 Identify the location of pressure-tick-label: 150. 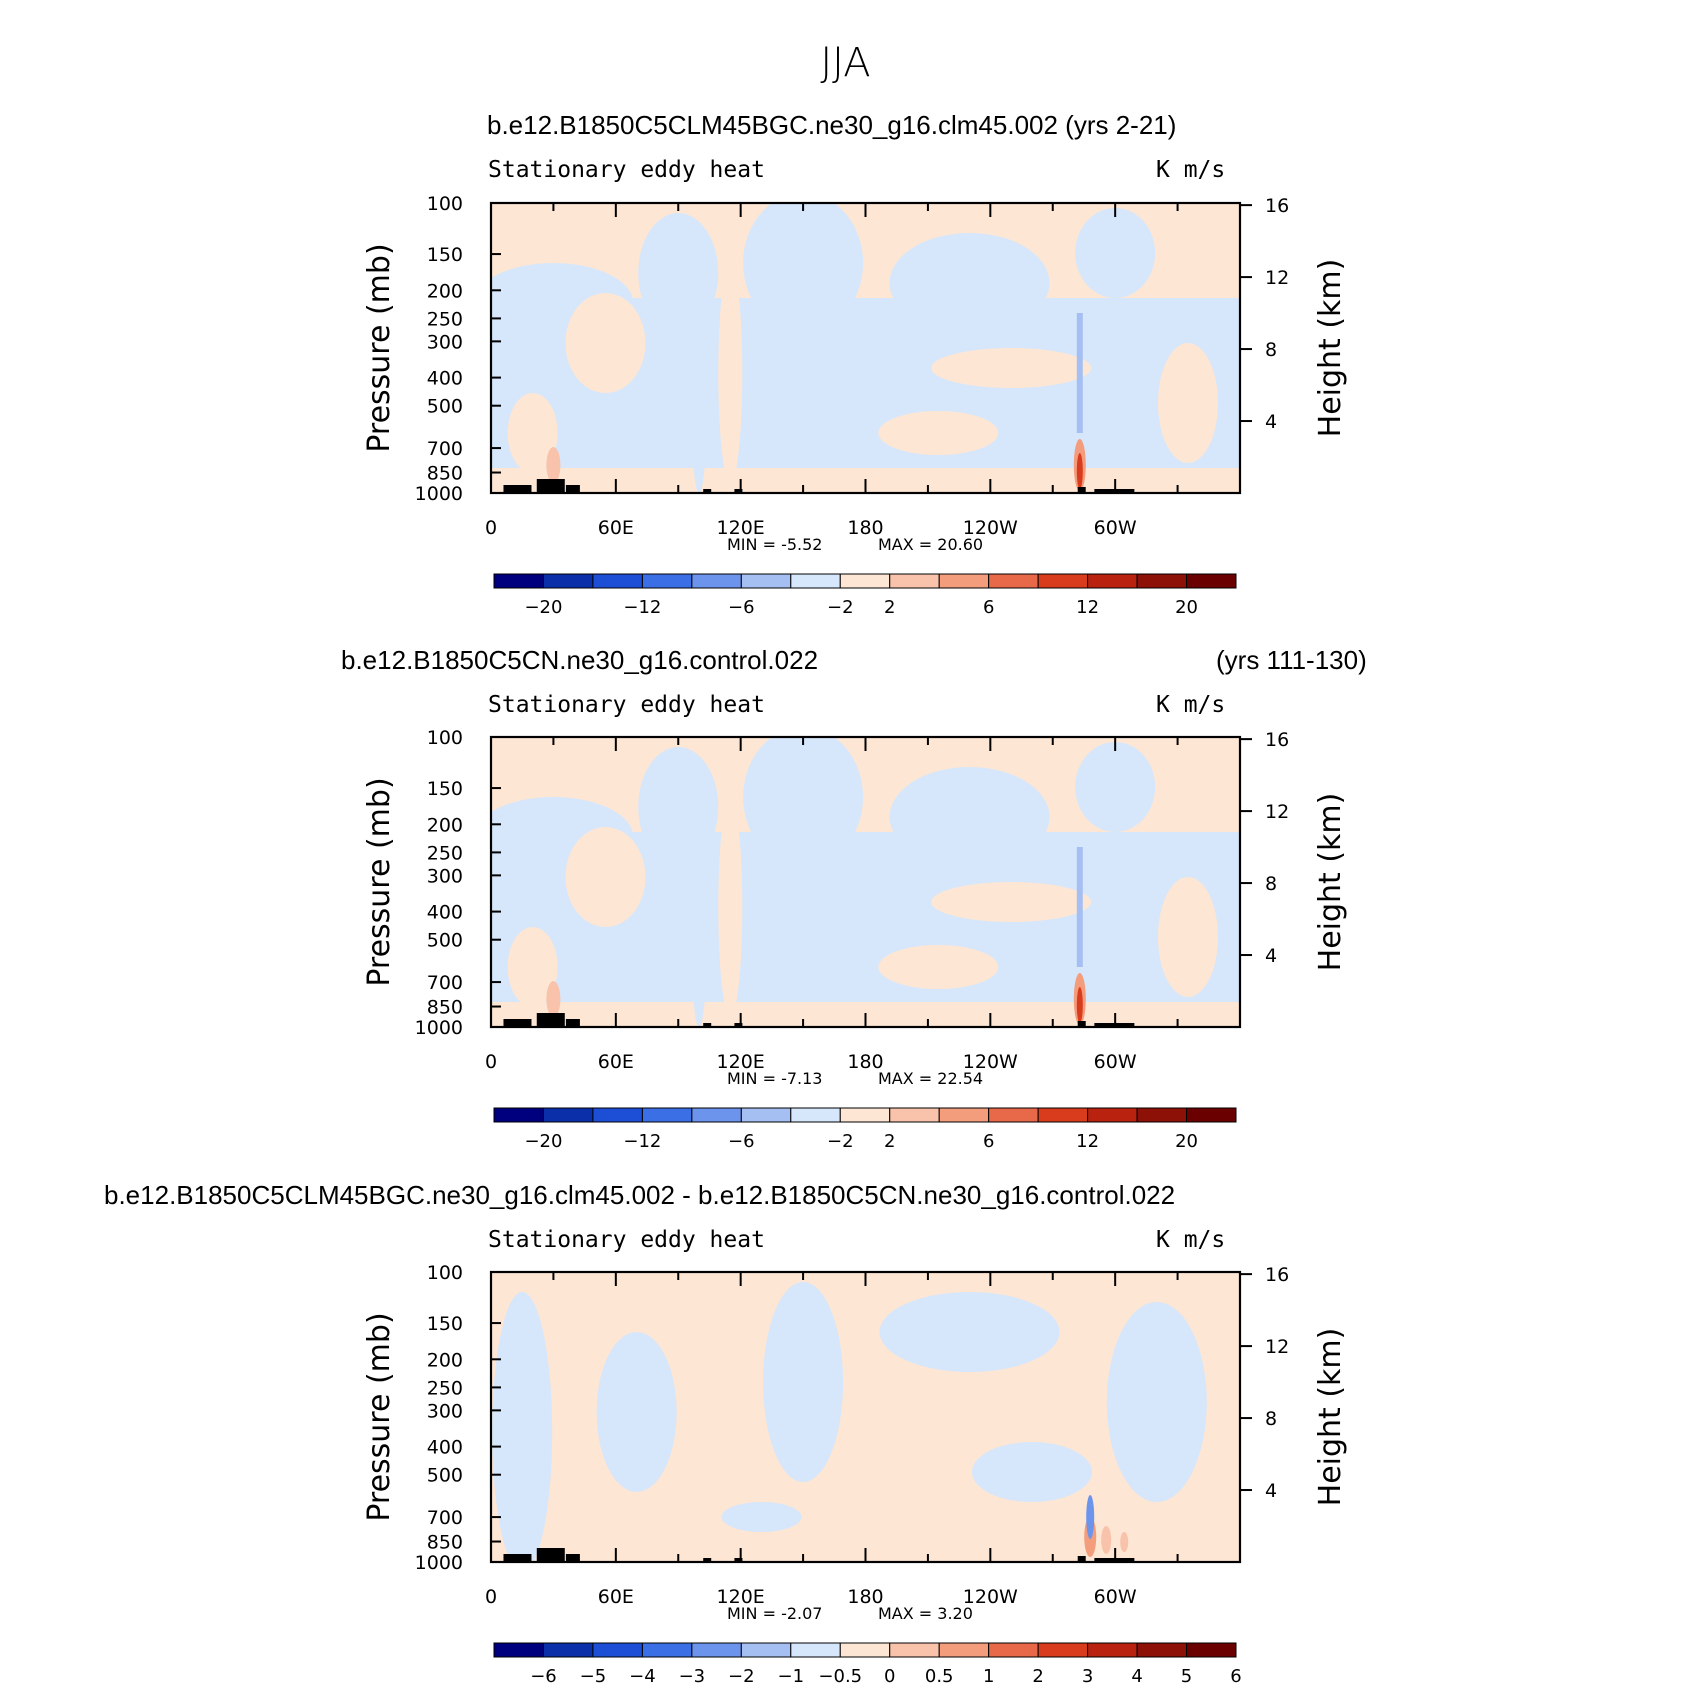
(445, 255).